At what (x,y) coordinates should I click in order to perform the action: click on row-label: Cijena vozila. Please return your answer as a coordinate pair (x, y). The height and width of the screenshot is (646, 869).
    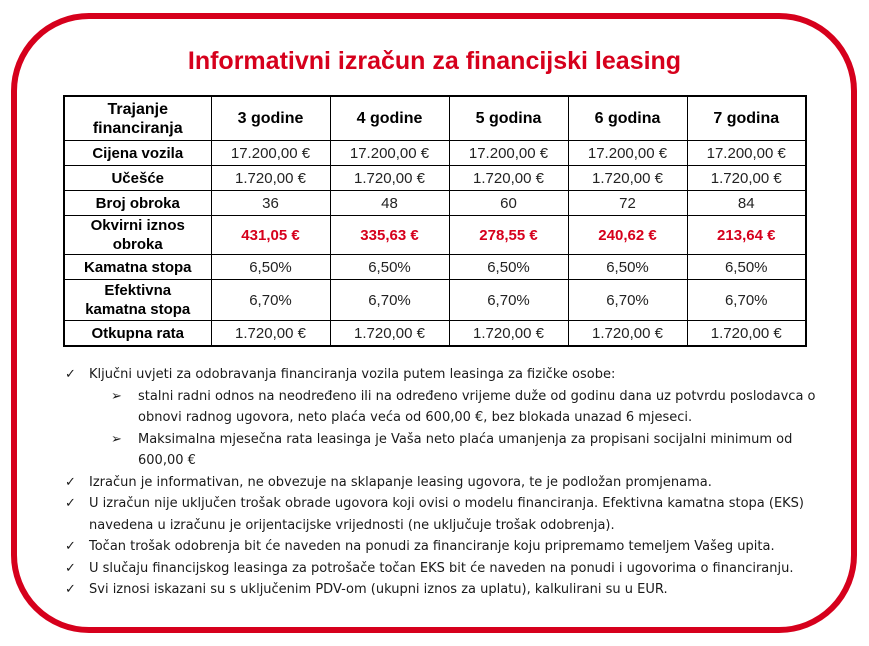
    Looking at the image, I should click on (137, 153).